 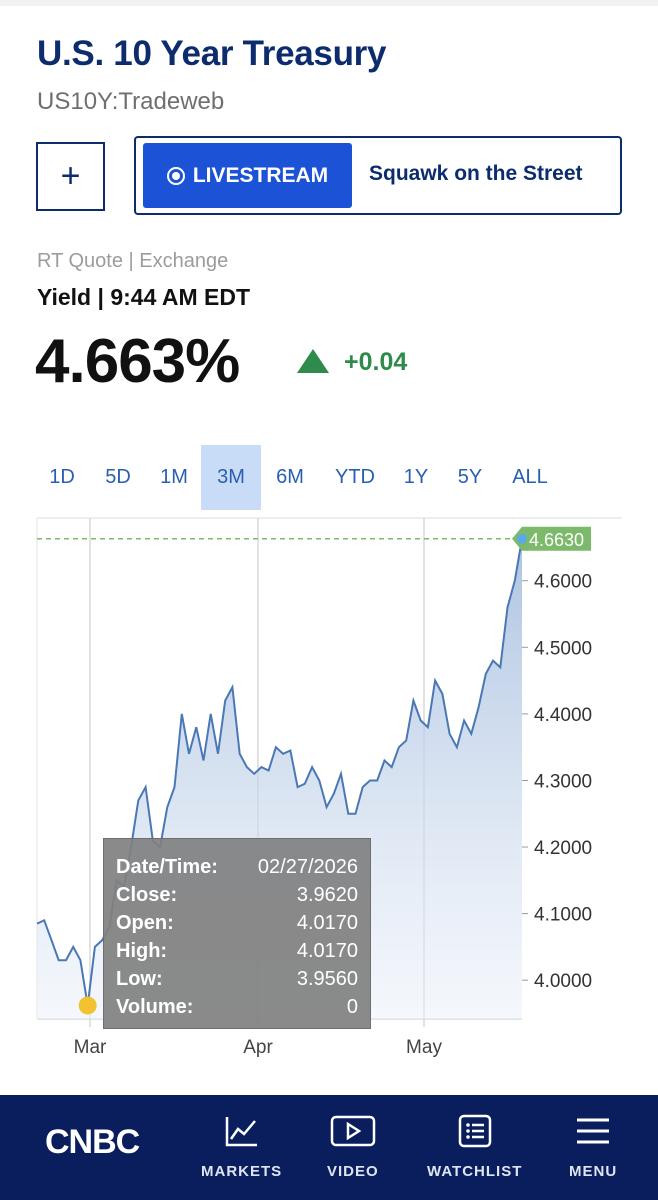 I want to click on bottom-nav: CNBC MARKETS VIDEO WATCHLIST MENU, so click(x=329, y=1147).